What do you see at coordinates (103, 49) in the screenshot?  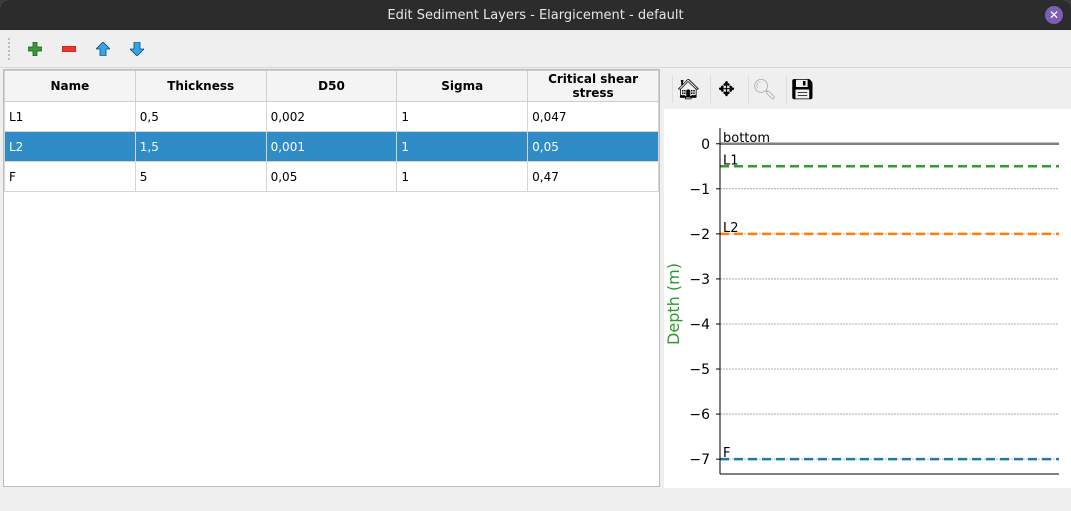 I see `move-up-icon` at bounding box center [103, 49].